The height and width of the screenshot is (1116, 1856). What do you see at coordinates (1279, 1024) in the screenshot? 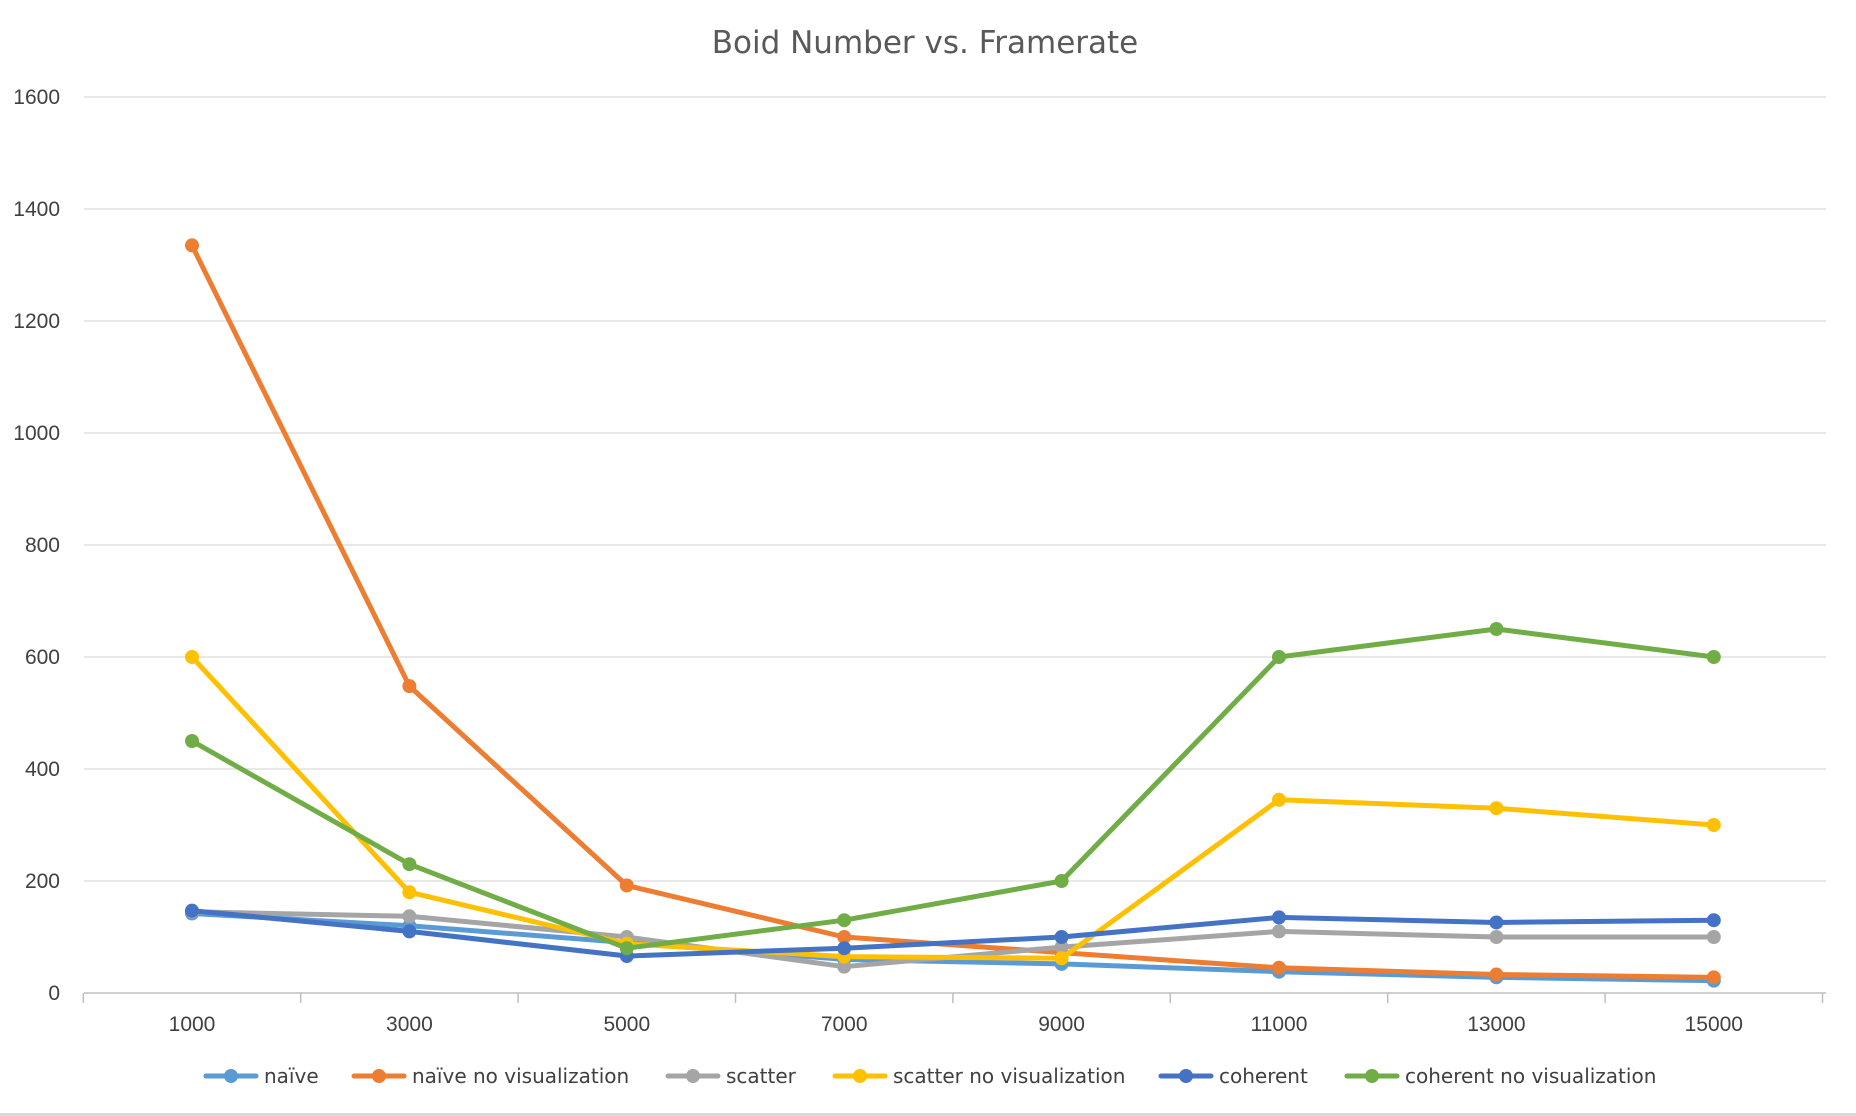
I see `x-tick-label-11000: 11000` at bounding box center [1279, 1024].